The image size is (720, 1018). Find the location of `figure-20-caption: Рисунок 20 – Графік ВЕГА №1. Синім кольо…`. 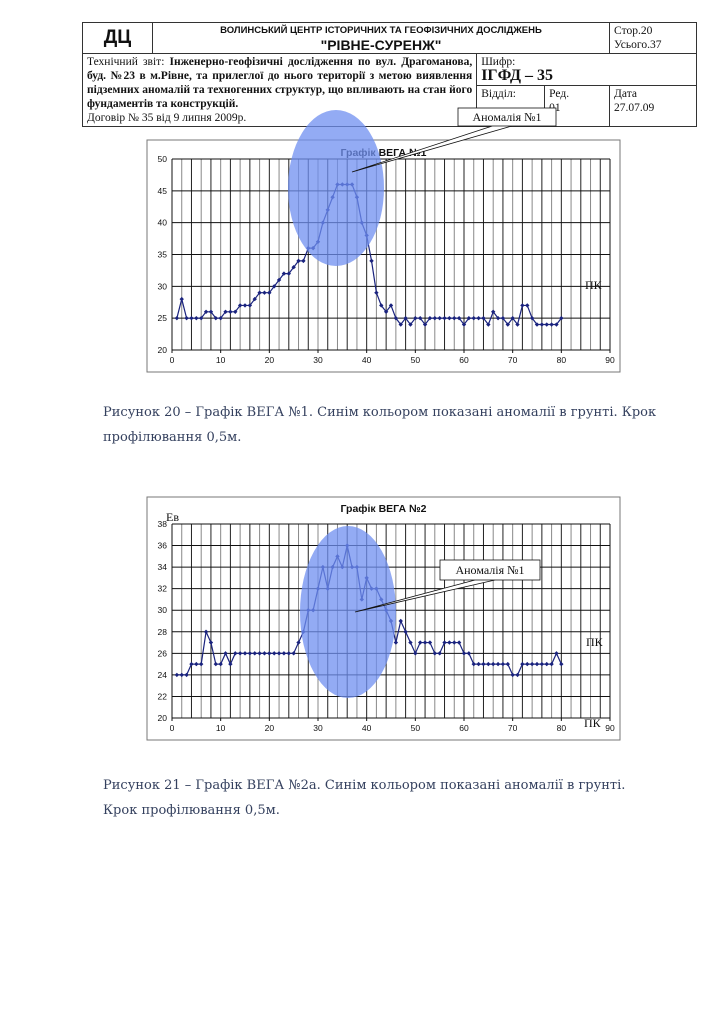

figure-20-caption: Рисунок 20 – Графік ВЕГА №1. Синім кольо… is located at coordinates (380, 425).